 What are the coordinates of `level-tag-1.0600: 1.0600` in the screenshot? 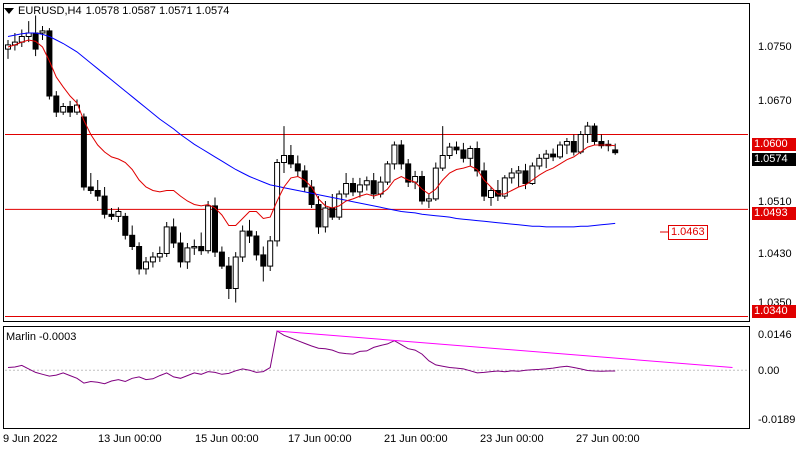 It's located at (774, 144).